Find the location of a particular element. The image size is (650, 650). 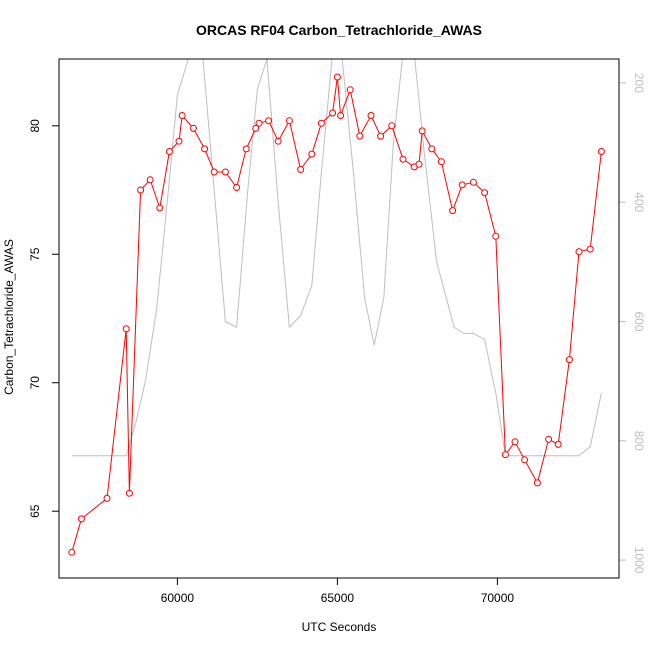

chart-title: ORCAS RF04 Carbon_Tetrachloride_AWAS is located at coordinates (339, 30).